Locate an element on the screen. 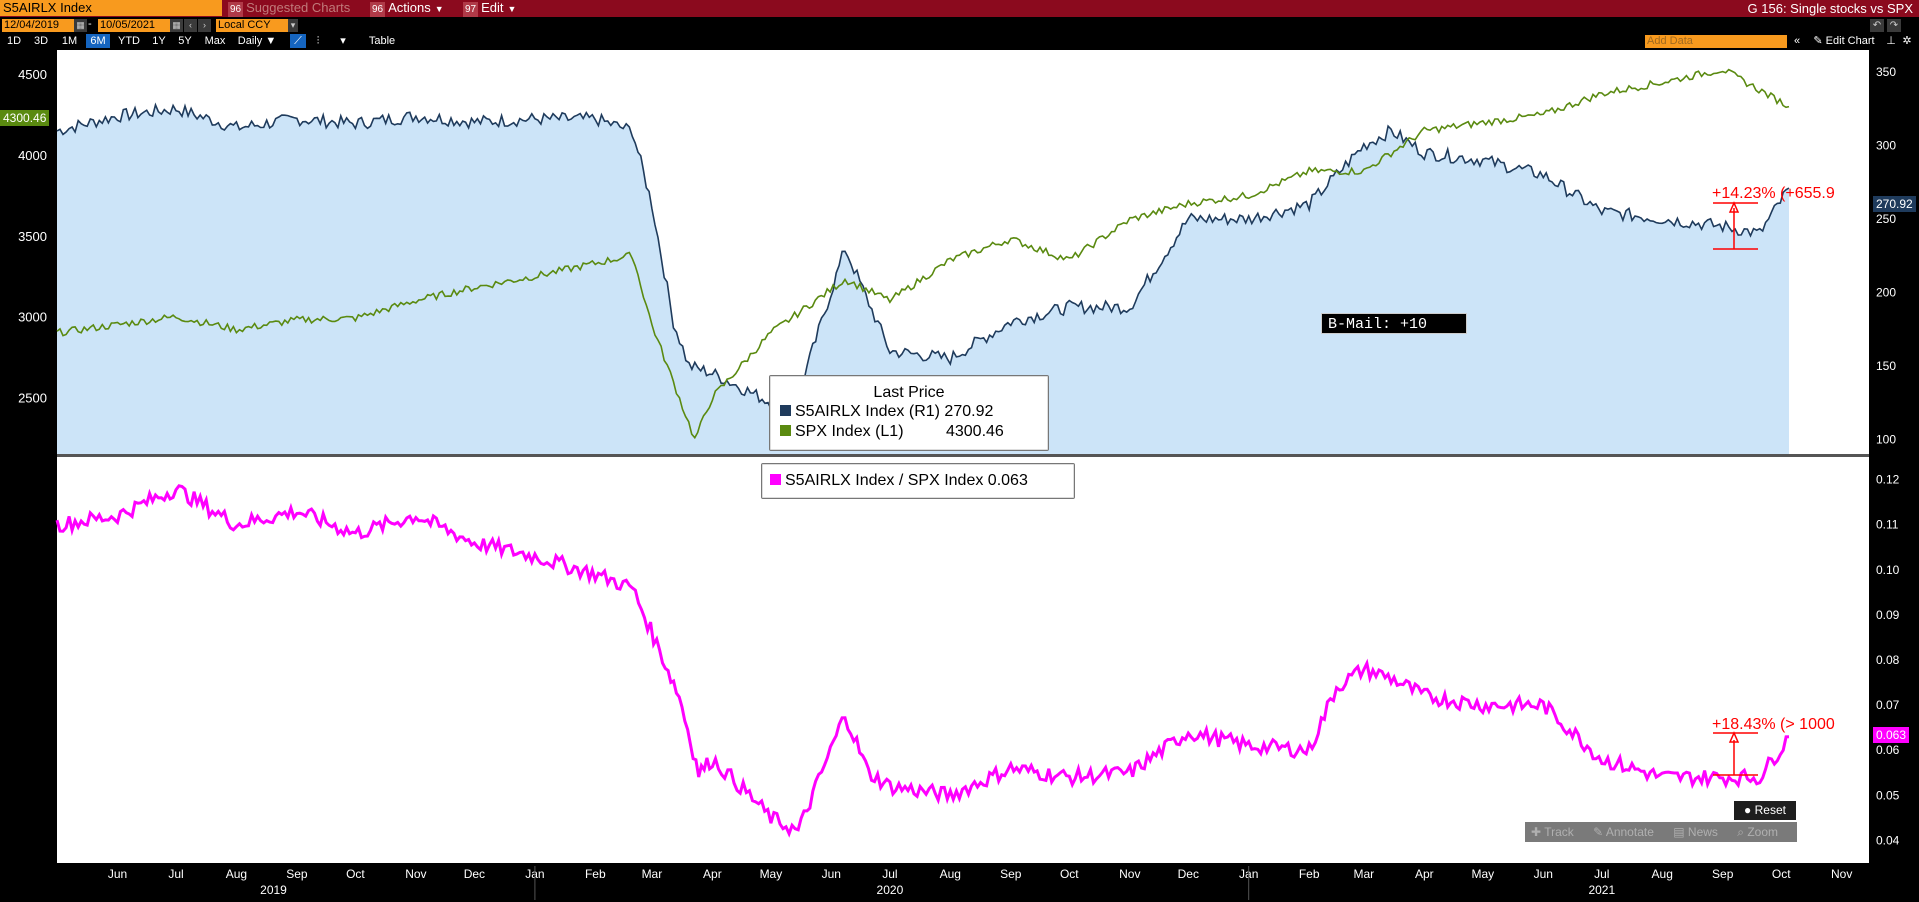 The image size is (1919, 902). legend-title: Last Price is located at coordinates (909, 392).